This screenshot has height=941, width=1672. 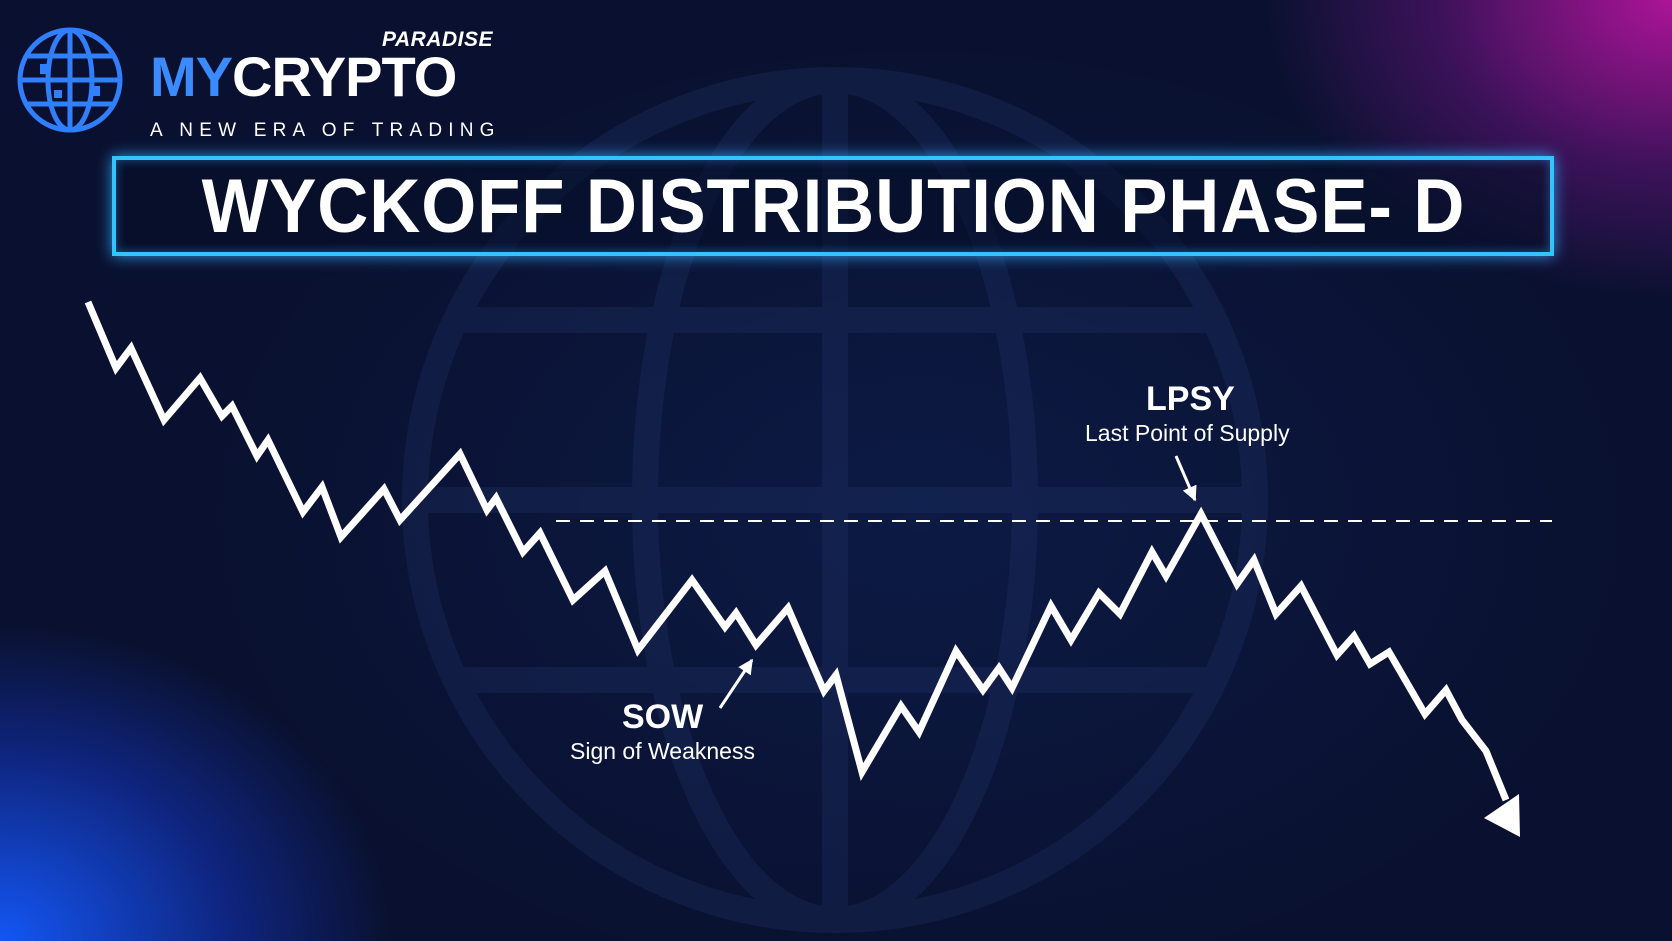 What do you see at coordinates (325, 130) in the screenshot?
I see `logo-tagline: A NEW ERA OF TRADING` at bounding box center [325, 130].